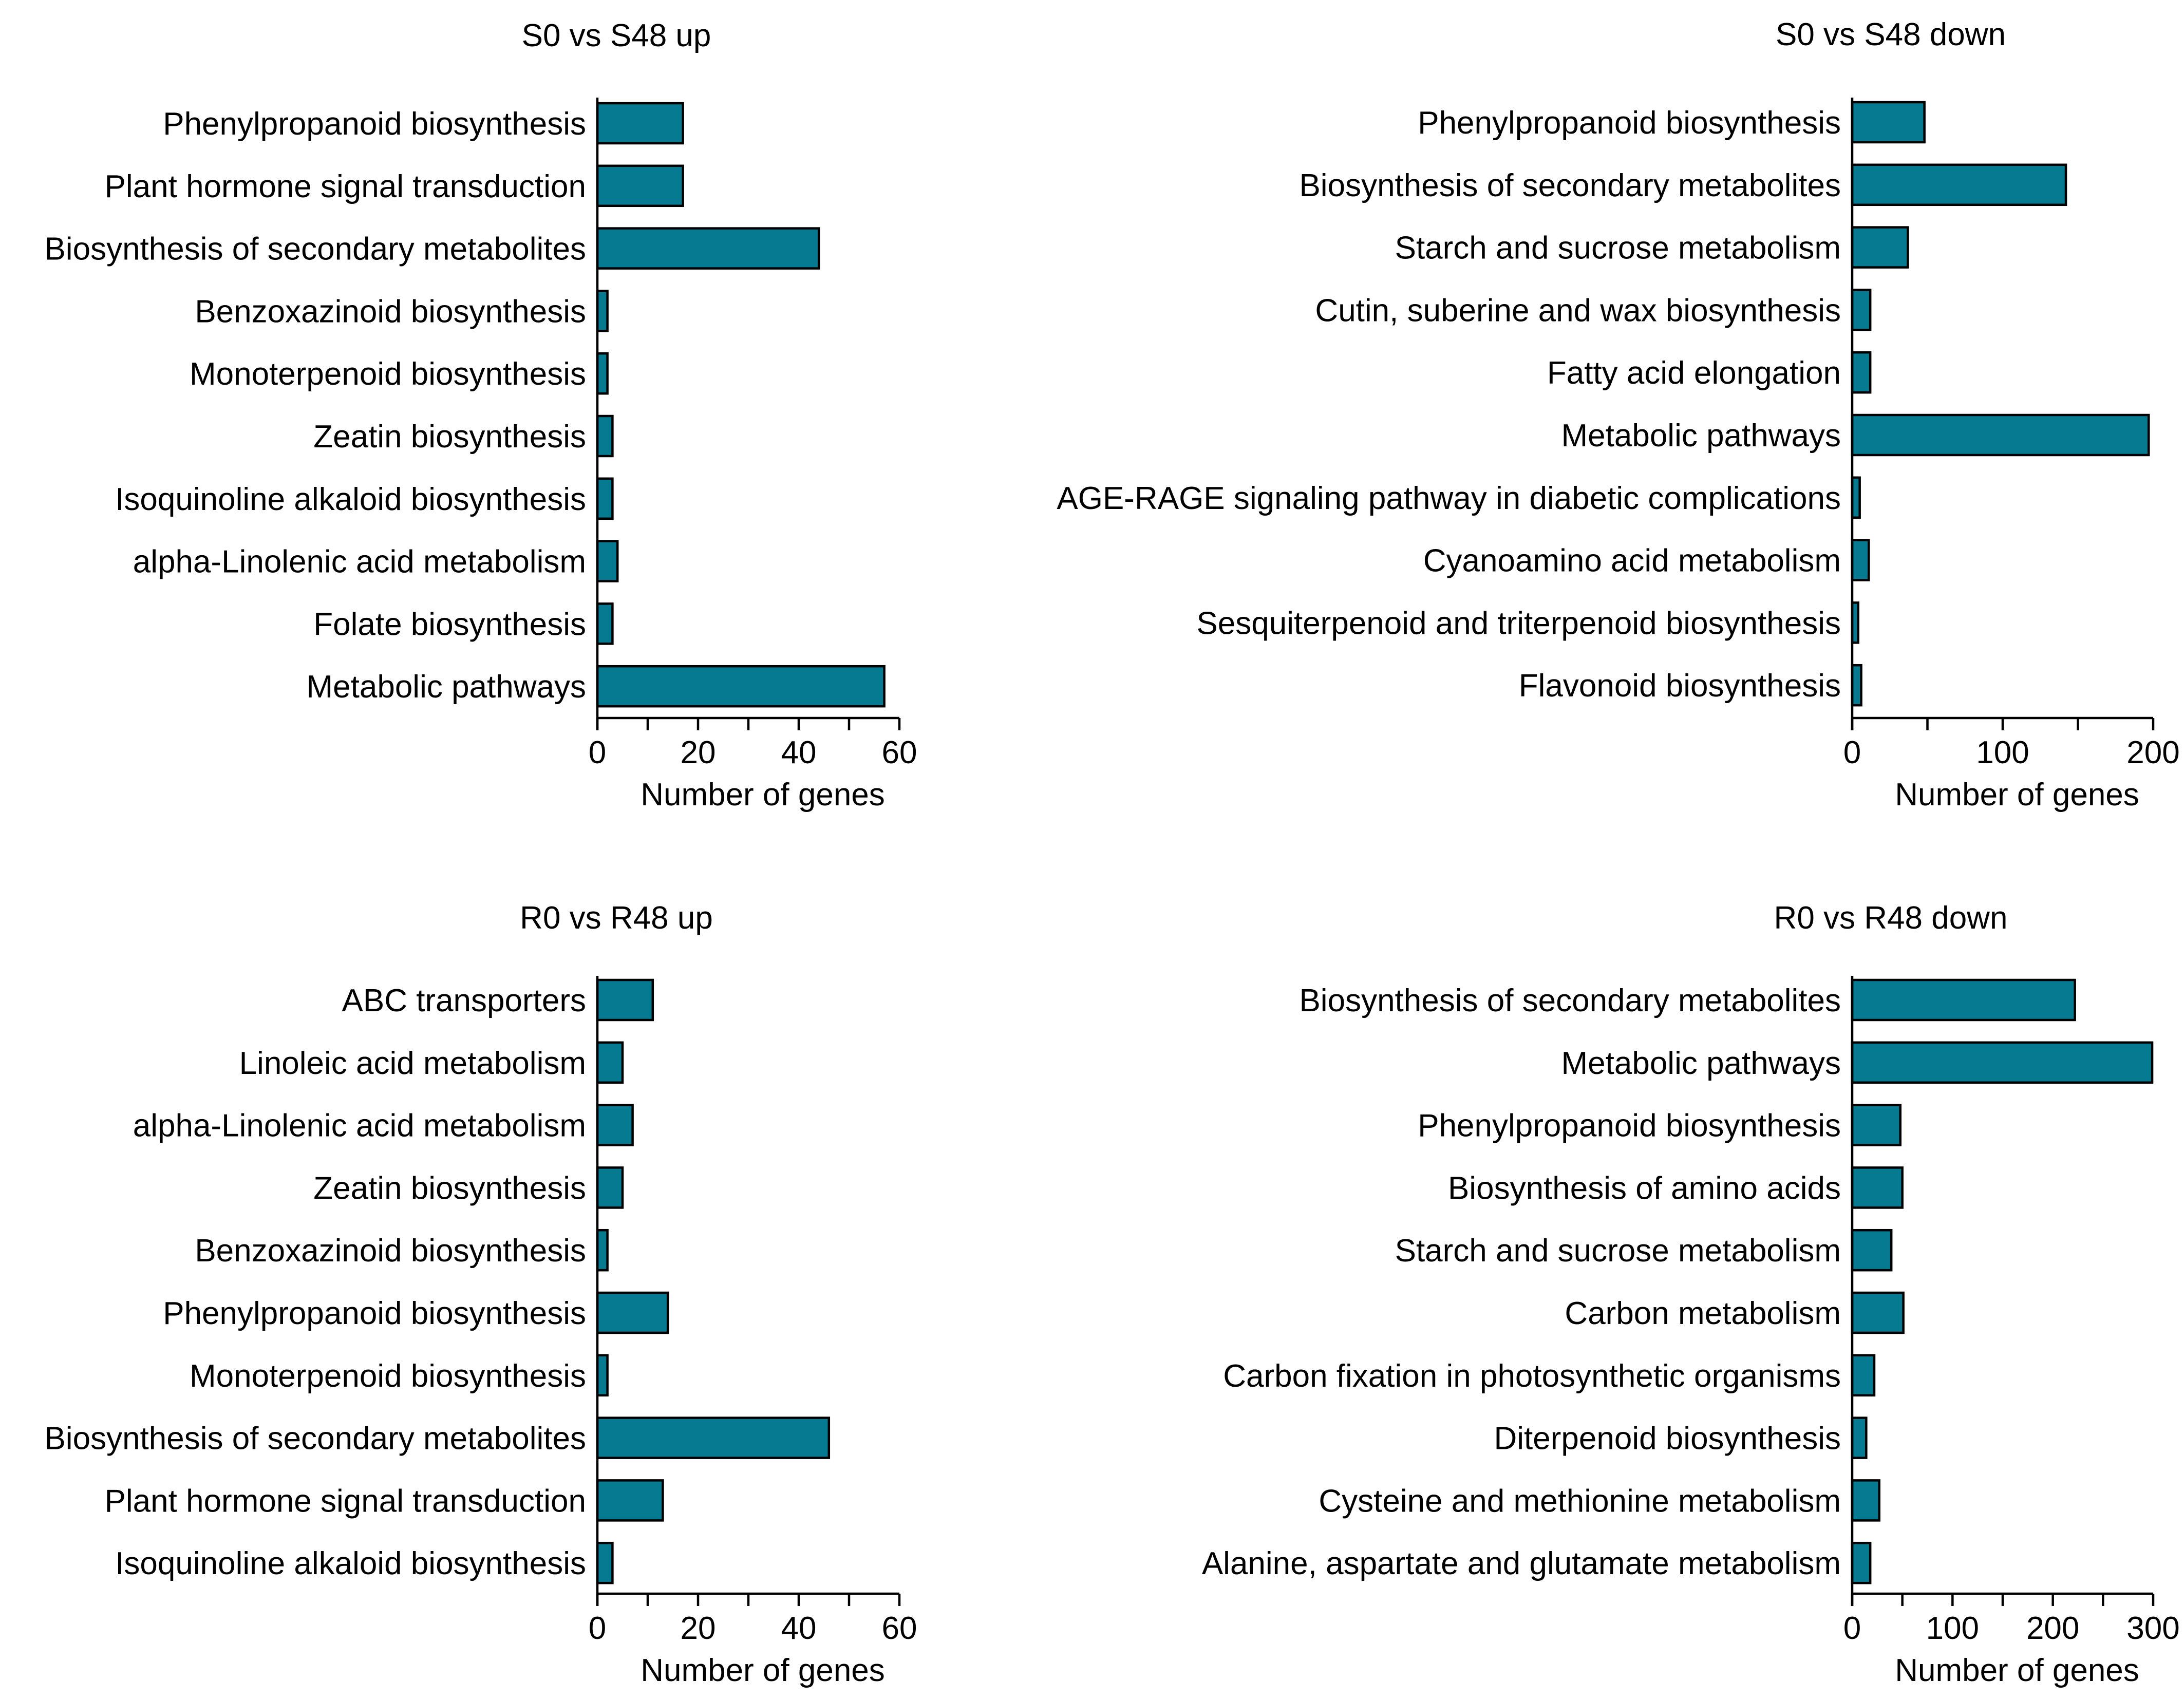 Image resolution: width=2184 pixels, height=1700 pixels. What do you see at coordinates (2052, 1629) in the screenshot?
I see `x-tick-label: 200` at bounding box center [2052, 1629].